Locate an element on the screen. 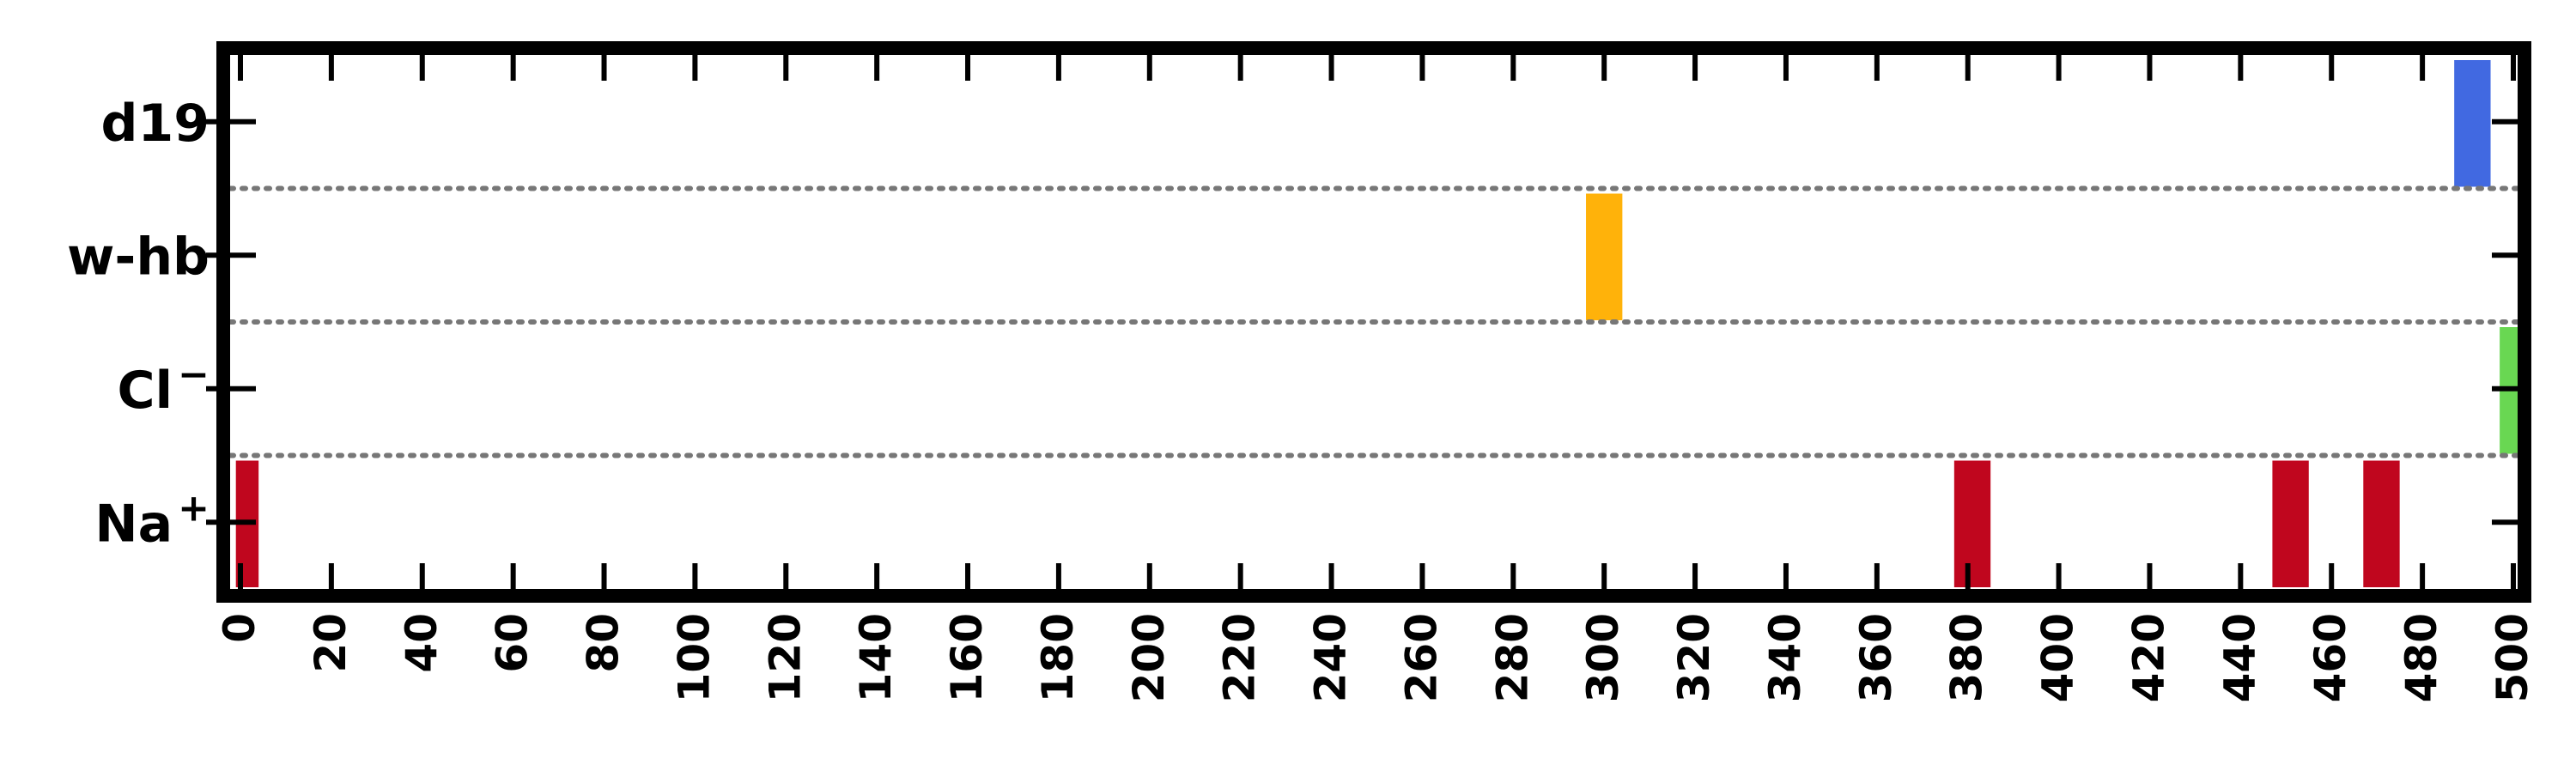 The width and height of the screenshot is (2576, 777). x-tick-label-260: 260 is located at coordinates (1421, 657).